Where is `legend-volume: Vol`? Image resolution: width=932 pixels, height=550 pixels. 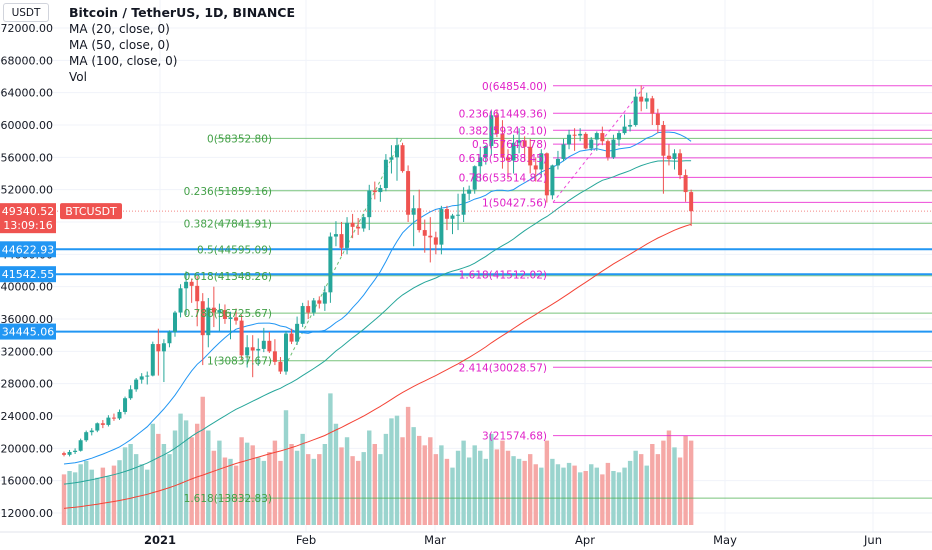
legend-volume: Vol is located at coordinates (78, 77).